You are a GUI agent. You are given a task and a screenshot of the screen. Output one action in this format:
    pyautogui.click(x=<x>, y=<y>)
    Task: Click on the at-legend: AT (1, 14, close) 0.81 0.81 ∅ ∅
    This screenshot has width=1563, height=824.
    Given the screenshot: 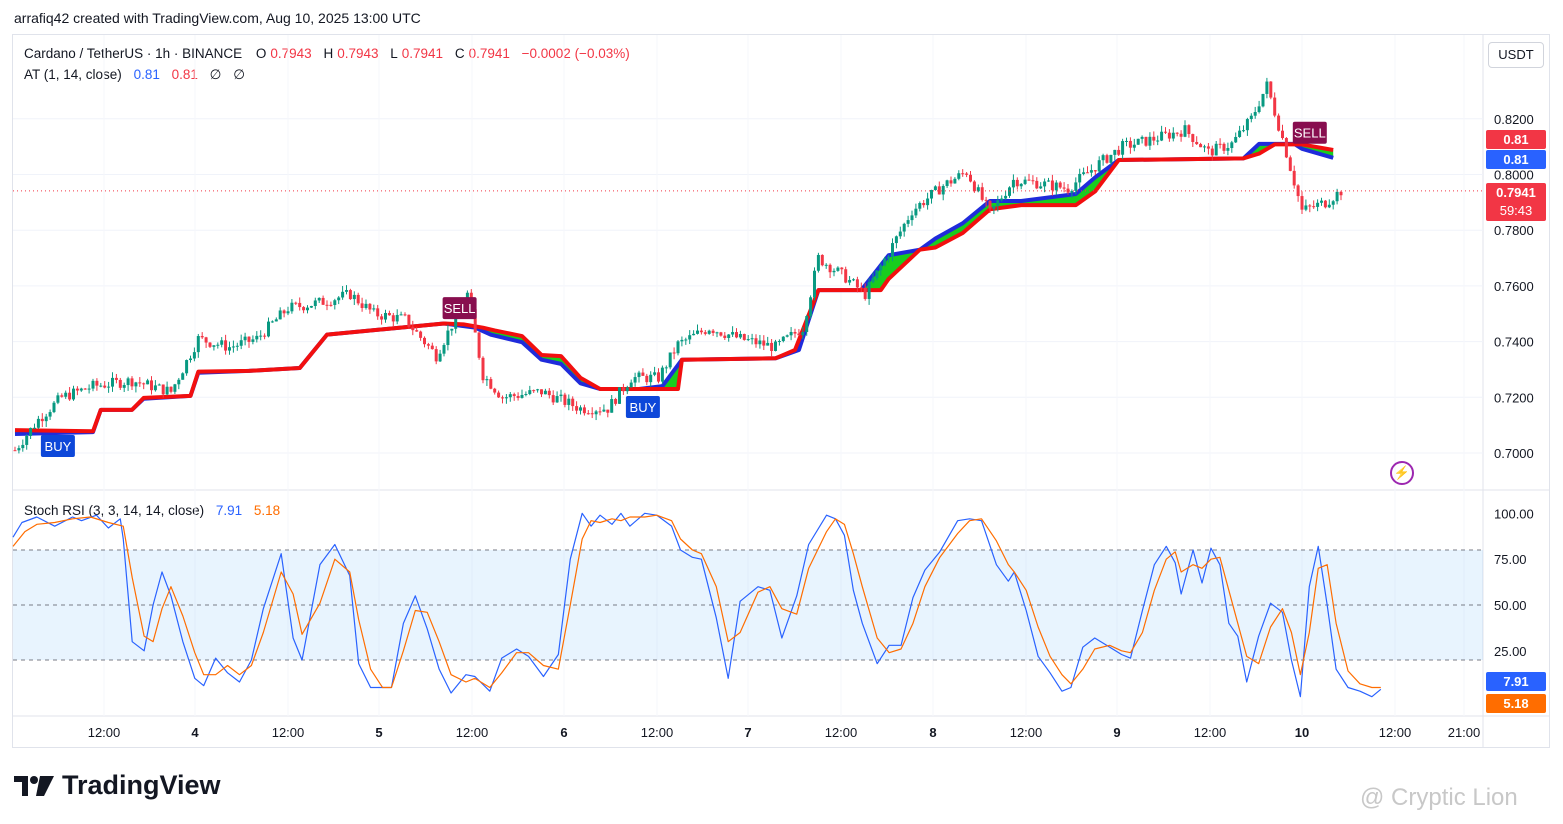 What is the action you would take?
    pyautogui.click(x=136, y=75)
    